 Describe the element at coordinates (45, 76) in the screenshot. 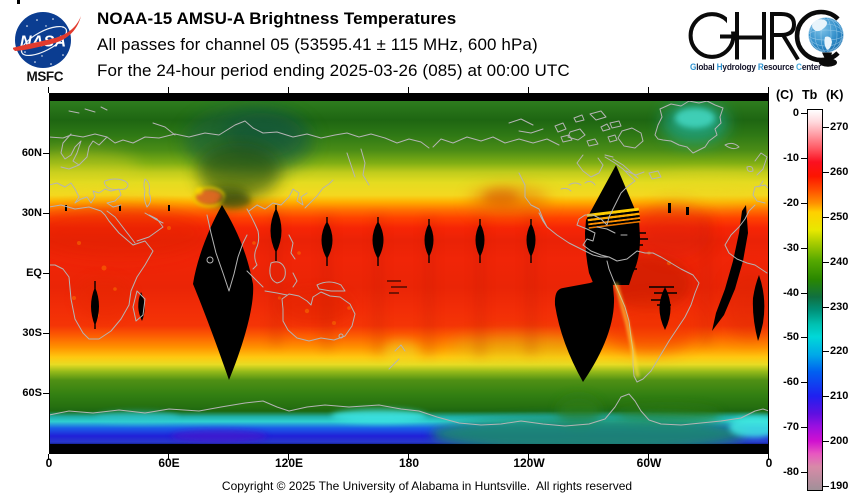

I see `svg-text: MSFC` at that location.